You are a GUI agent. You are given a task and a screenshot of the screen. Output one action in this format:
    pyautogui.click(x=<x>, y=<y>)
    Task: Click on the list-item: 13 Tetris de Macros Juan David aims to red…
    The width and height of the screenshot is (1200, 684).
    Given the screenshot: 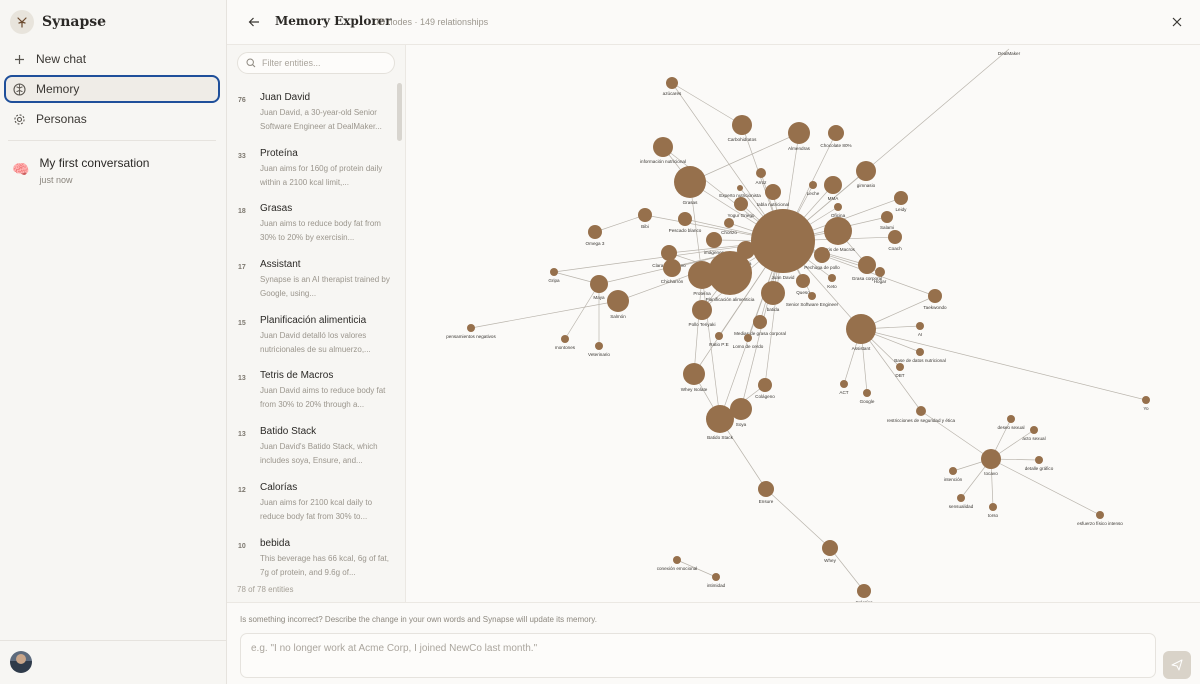 What is the action you would take?
    pyautogui.click(x=316, y=389)
    